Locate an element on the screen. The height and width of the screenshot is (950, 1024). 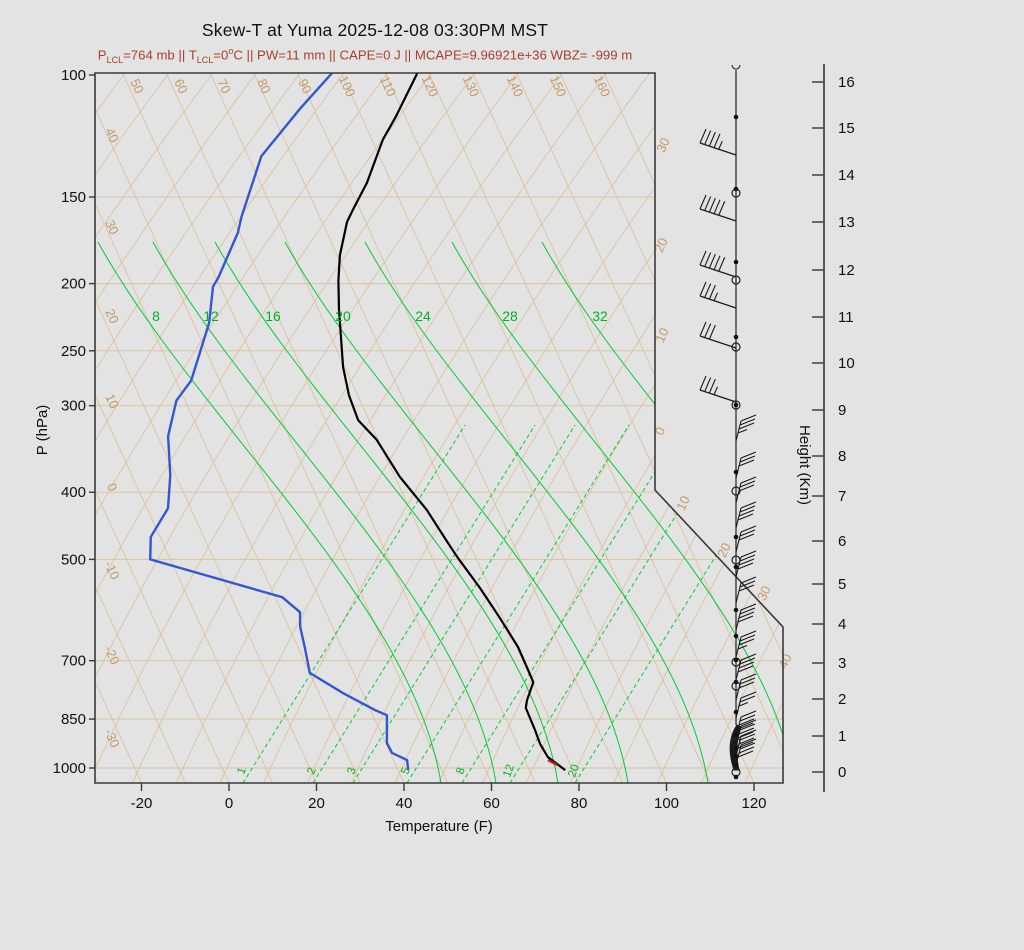
svg-text: 28 is located at coordinates (510, 316).